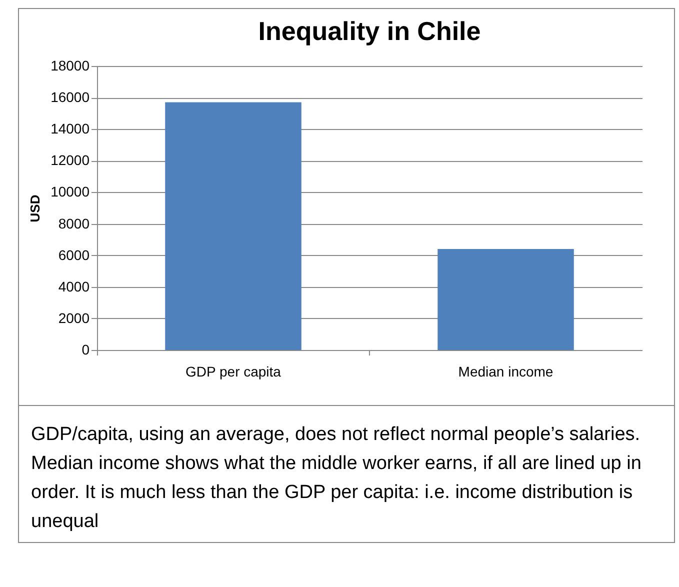 This screenshot has width=679, height=587. What do you see at coordinates (74, 286) in the screenshot?
I see `y-tick-label: 4000` at bounding box center [74, 286].